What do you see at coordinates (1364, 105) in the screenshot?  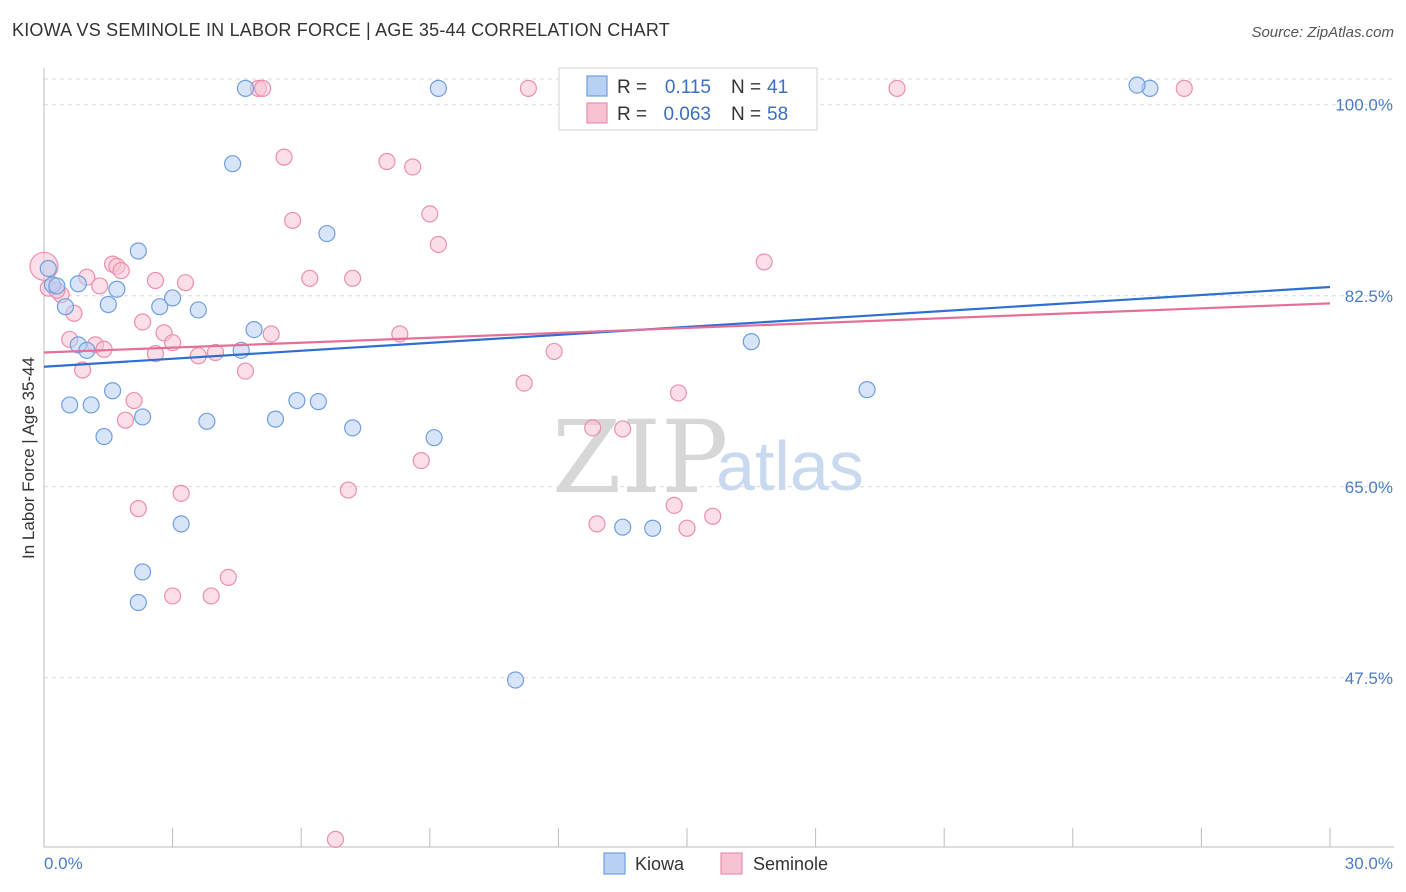 I see `y-tick-label: 100.0%` at bounding box center [1364, 105].